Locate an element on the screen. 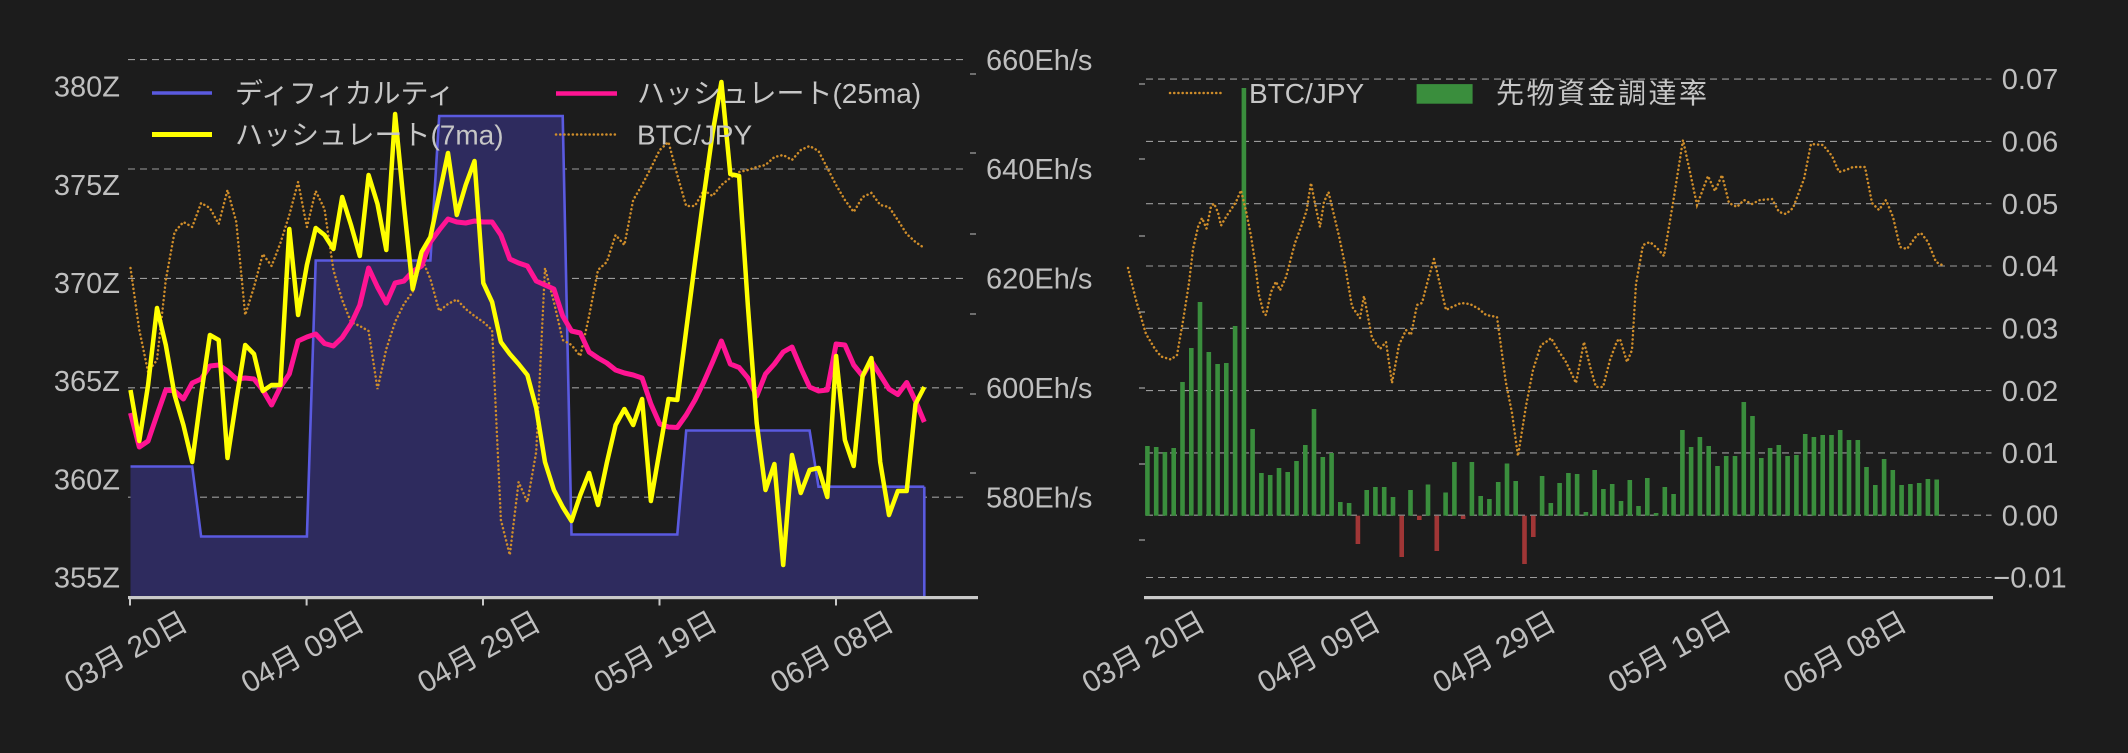 Image resolution: width=2128 pixels, height=753 pixels. svg-text: 360Z is located at coordinates (87, 480).